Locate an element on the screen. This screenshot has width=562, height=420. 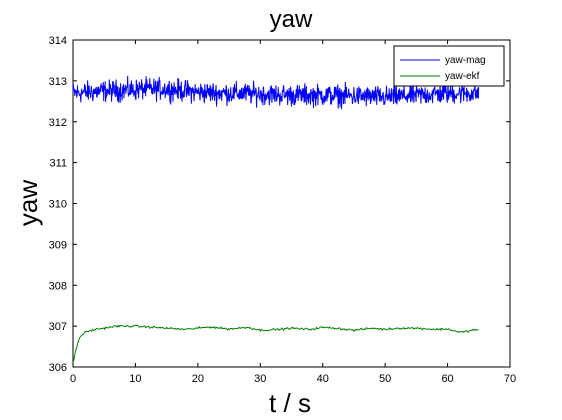
x-tick-label: 0 is located at coordinates (73, 379).